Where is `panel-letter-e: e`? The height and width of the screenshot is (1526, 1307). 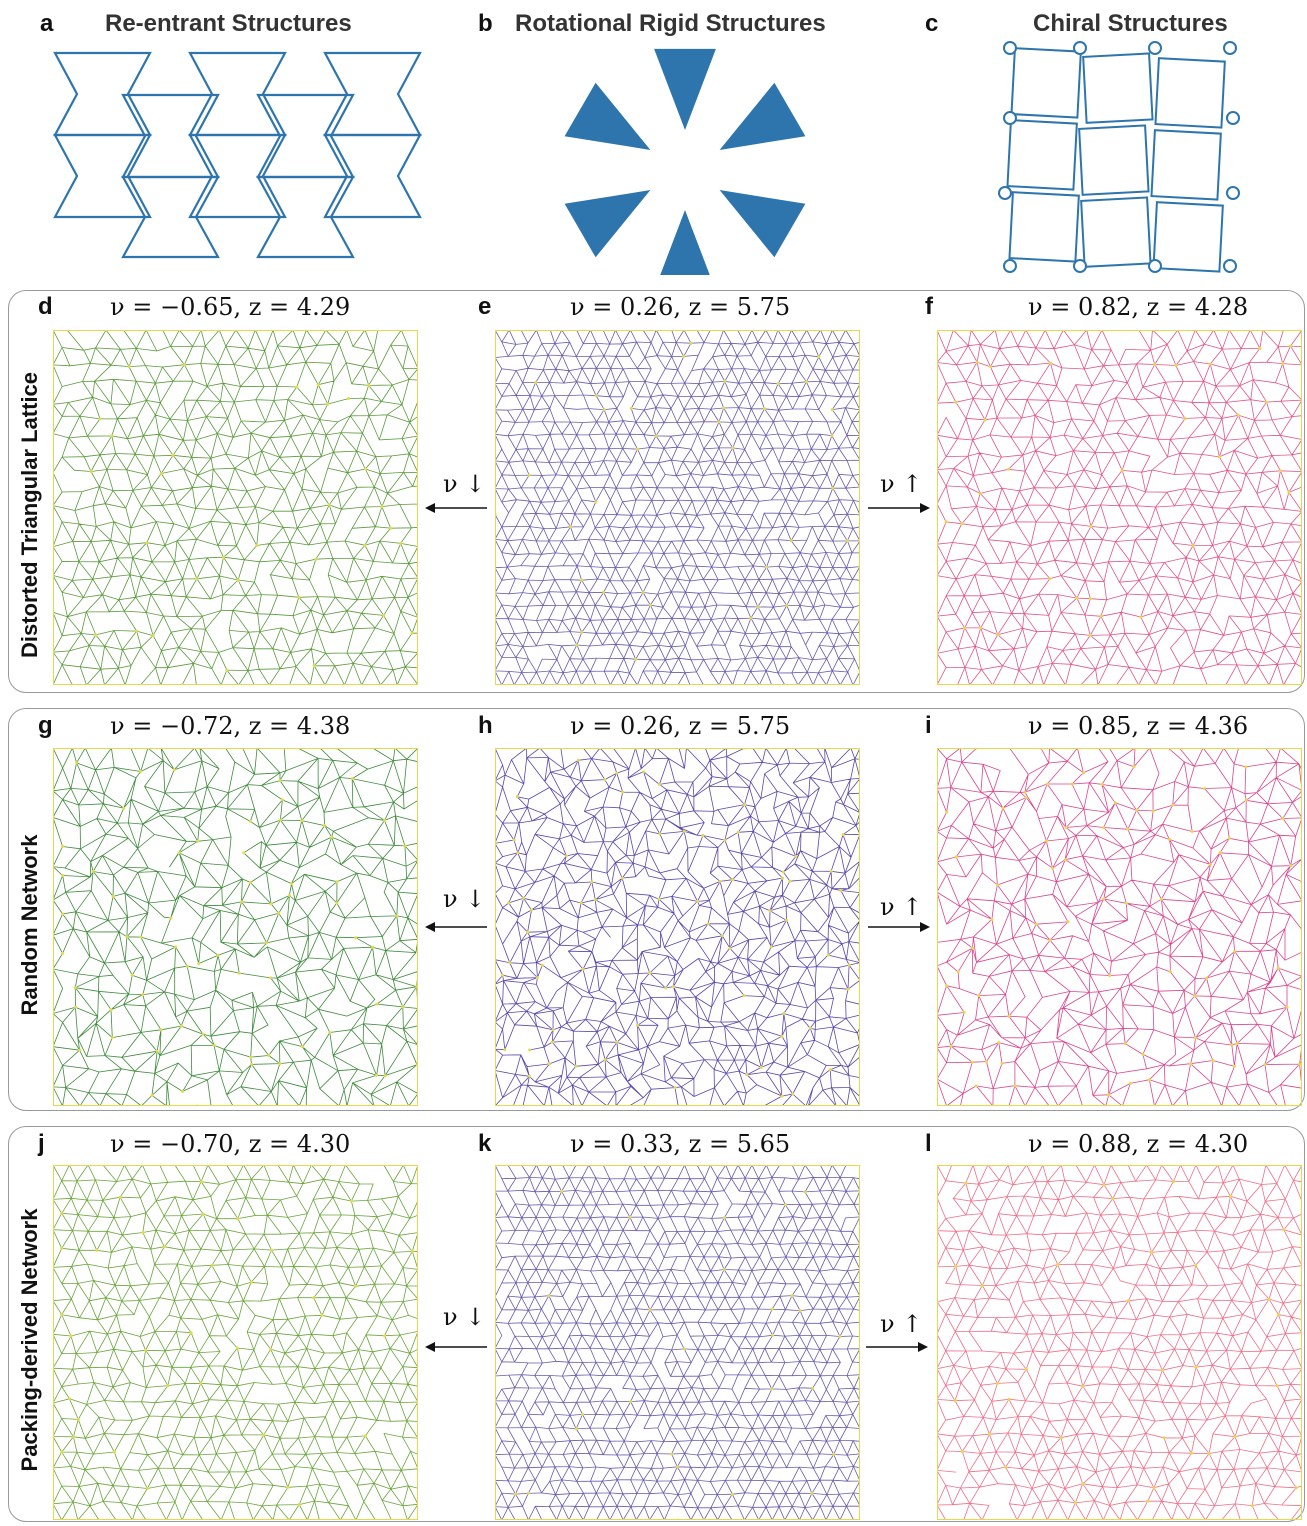
panel-letter-e: e is located at coordinates (485, 306).